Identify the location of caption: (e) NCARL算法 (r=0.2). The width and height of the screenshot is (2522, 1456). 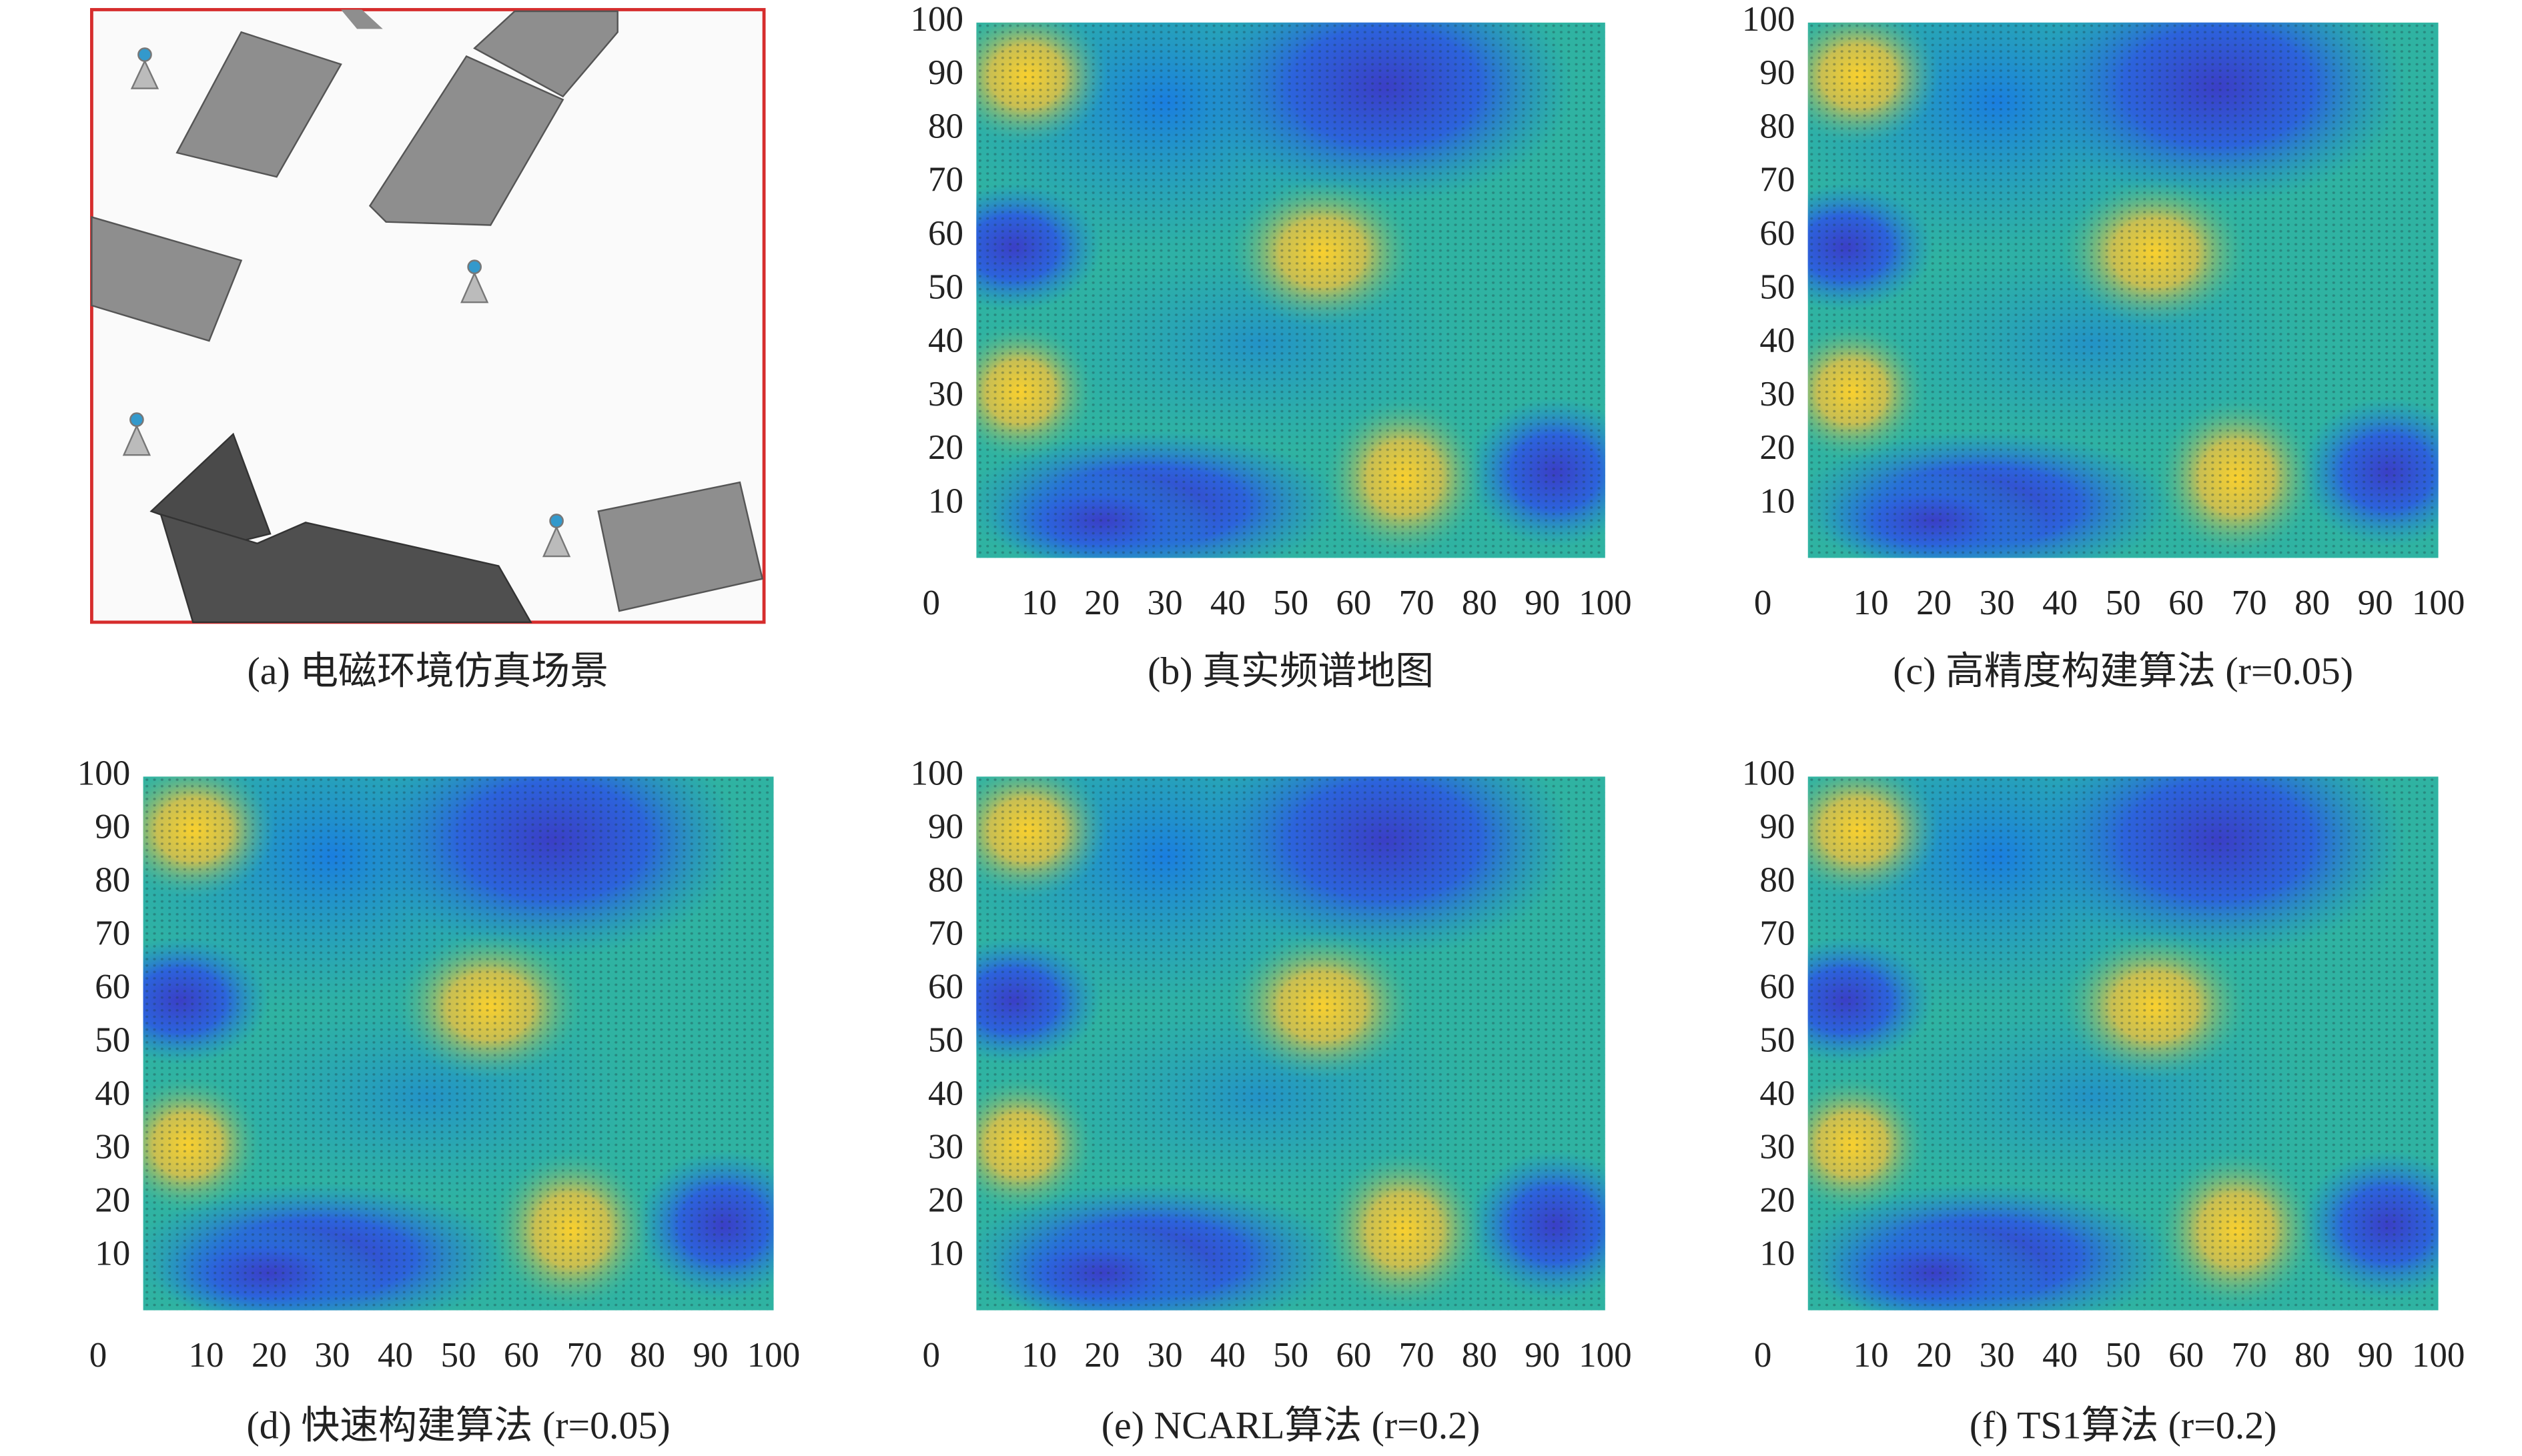
(1292, 1425).